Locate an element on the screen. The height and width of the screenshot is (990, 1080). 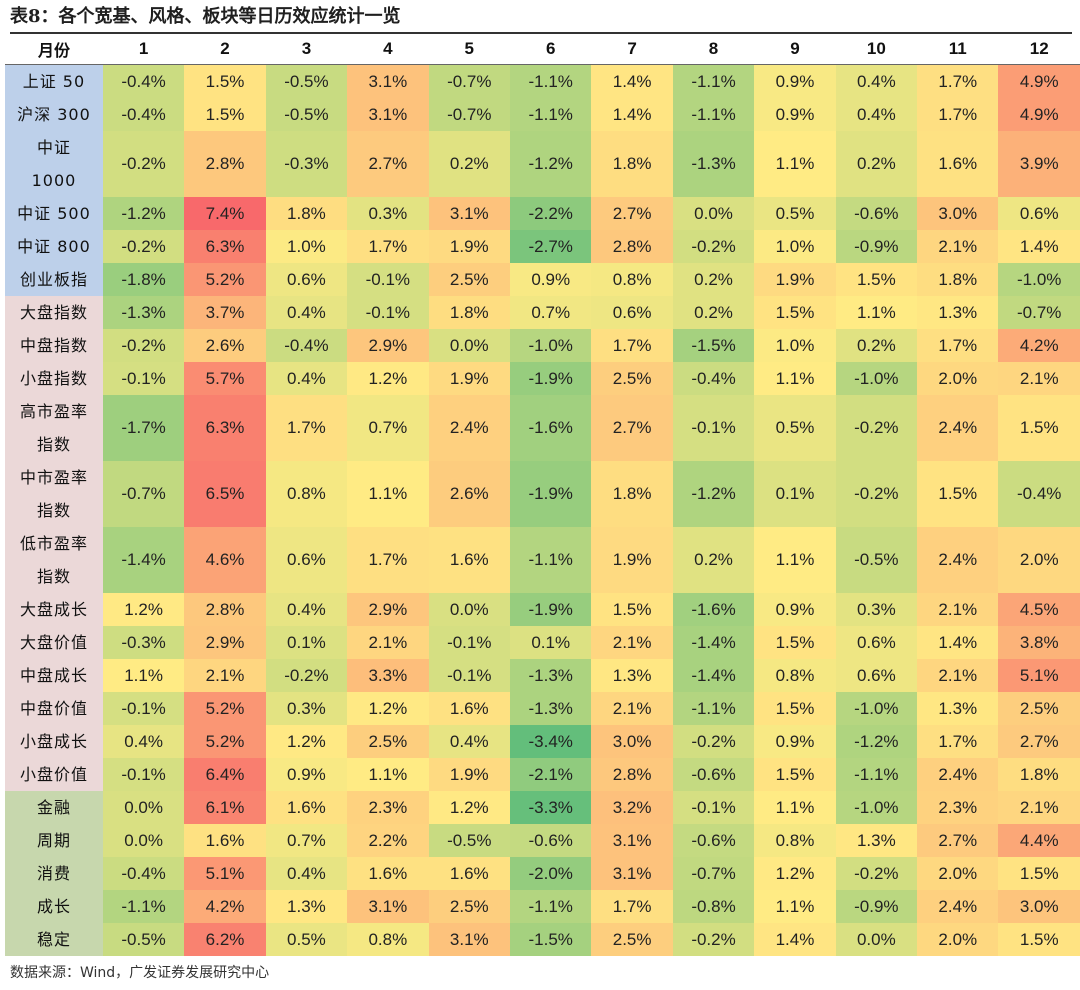
heatmap-cell: 5.7% is located at coordinates (225, 378).